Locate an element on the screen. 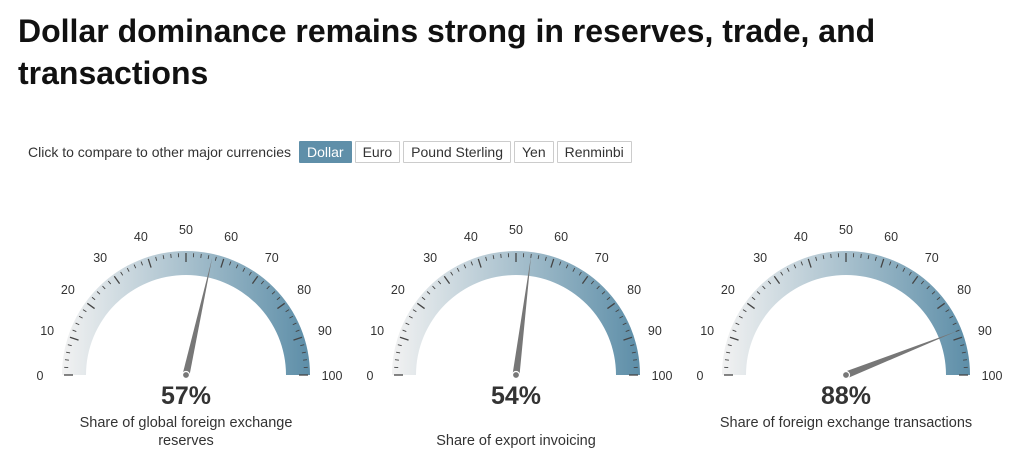 This screenshot has width=1024, height=472. gauge-band is located at coordinates (186, 313).